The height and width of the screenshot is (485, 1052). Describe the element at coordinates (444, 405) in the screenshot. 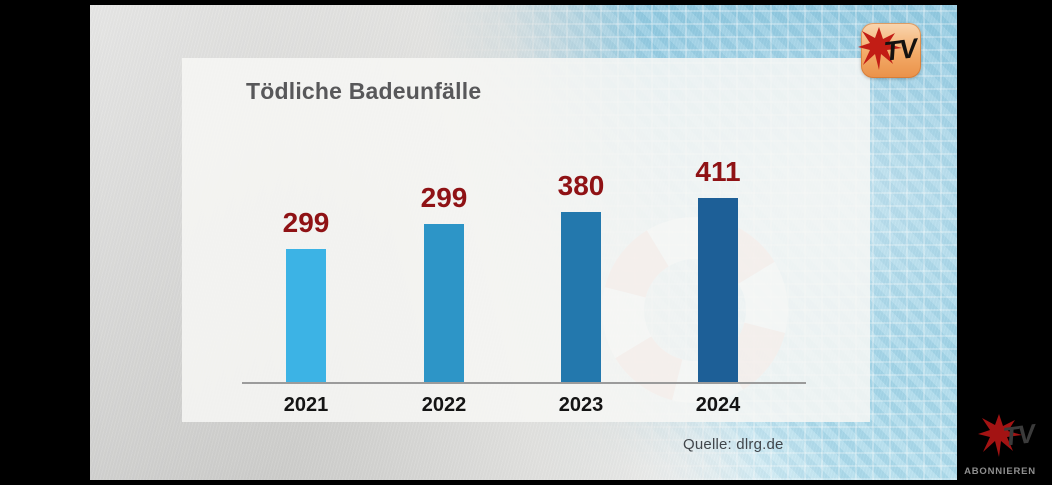

I see `category-label: 2022` at that location.